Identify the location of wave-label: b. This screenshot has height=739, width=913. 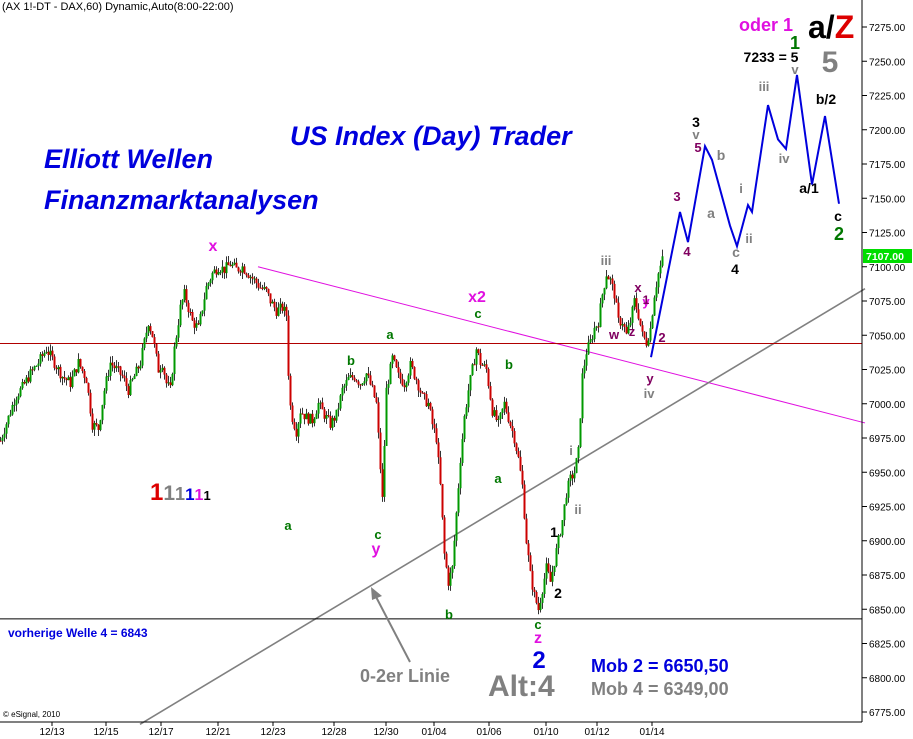
(449, 614).